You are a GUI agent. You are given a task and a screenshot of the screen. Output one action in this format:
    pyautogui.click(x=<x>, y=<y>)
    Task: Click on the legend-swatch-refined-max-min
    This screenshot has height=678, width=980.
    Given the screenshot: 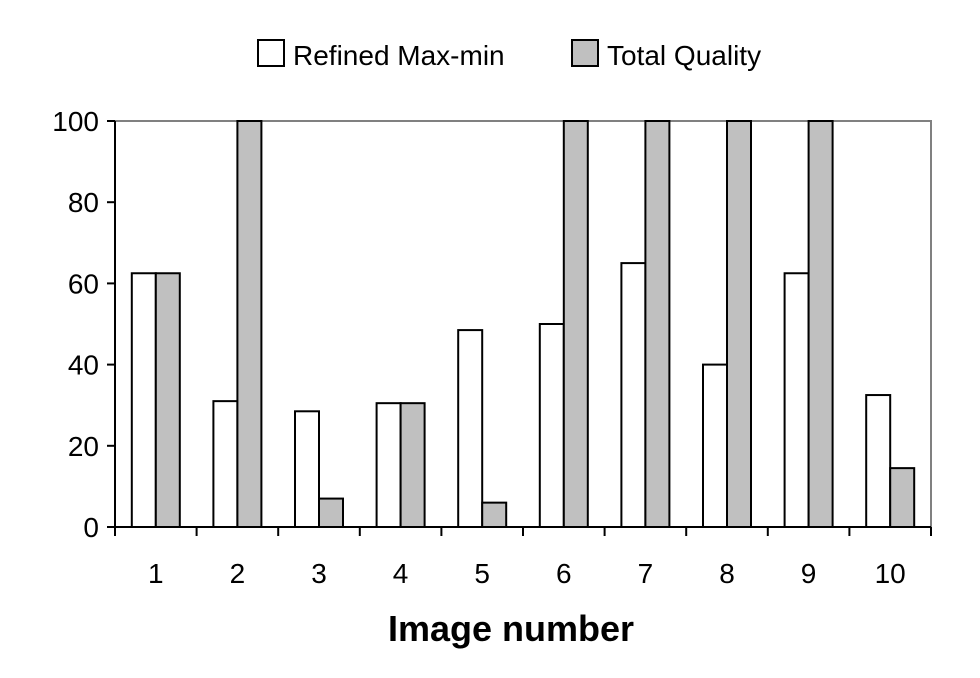 What is the action you would take?
    pyautogui.click(x=271, y=53)
    